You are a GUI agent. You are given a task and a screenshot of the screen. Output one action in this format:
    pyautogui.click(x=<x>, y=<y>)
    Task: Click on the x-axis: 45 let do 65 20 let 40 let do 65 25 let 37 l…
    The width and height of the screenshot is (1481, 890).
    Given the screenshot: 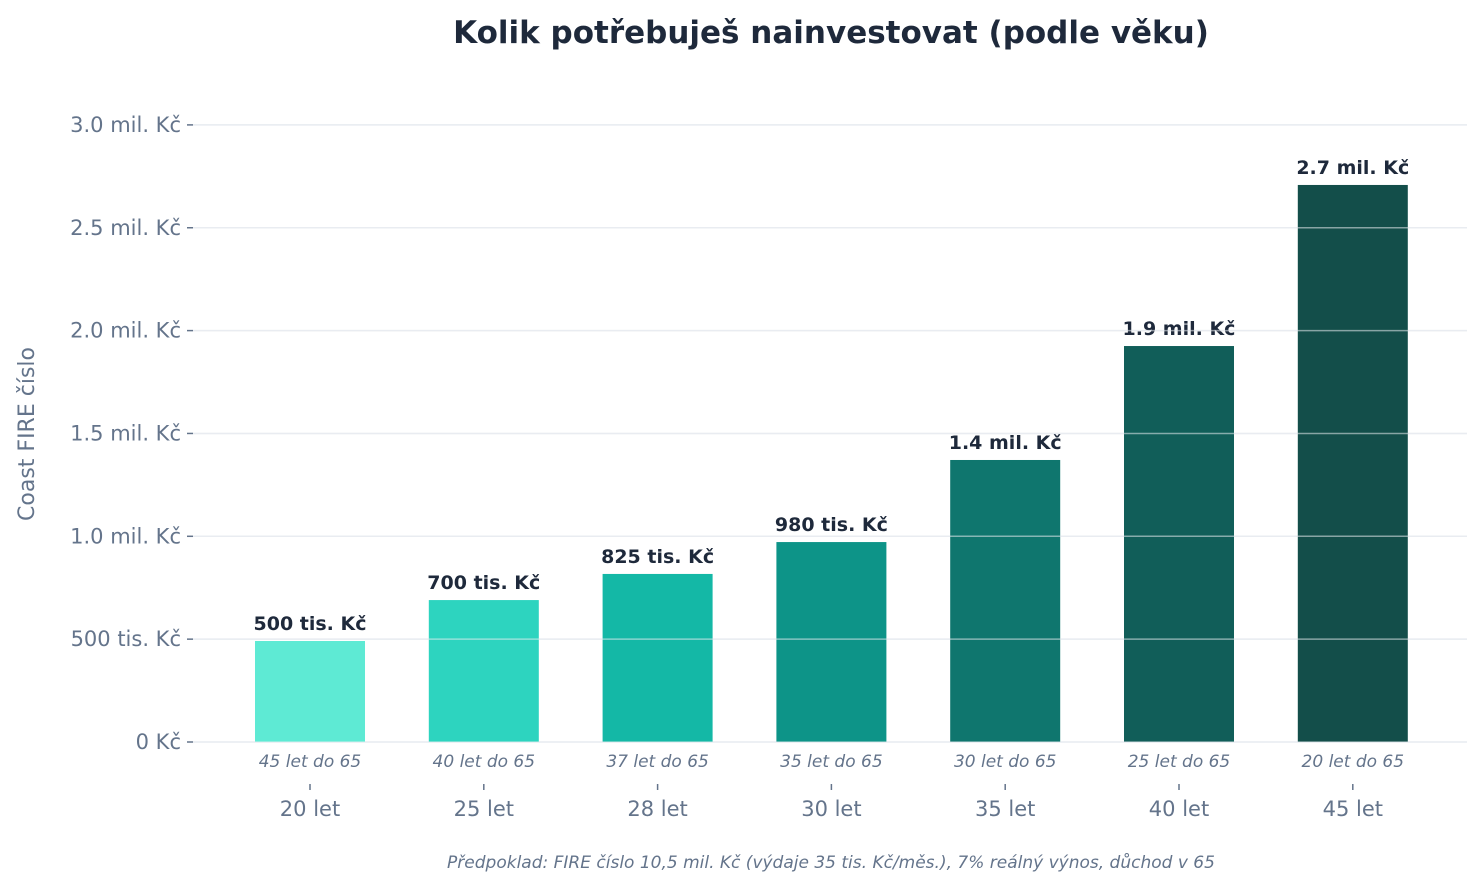 What is the action you would take?
    pyautogui.click(x=831, y=786)
    